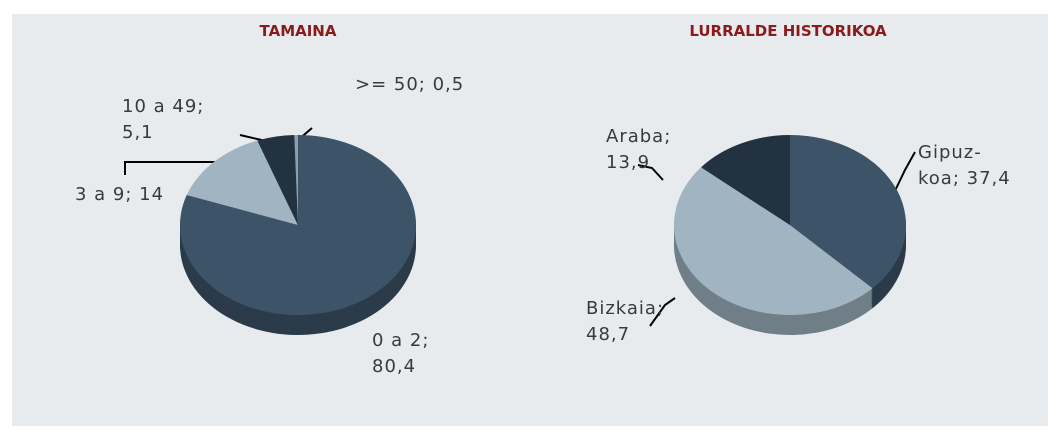 The height and width of the screenshot is (443, 1063). I want to click on data-label: 3 a 9; 14, so click(120, 194).